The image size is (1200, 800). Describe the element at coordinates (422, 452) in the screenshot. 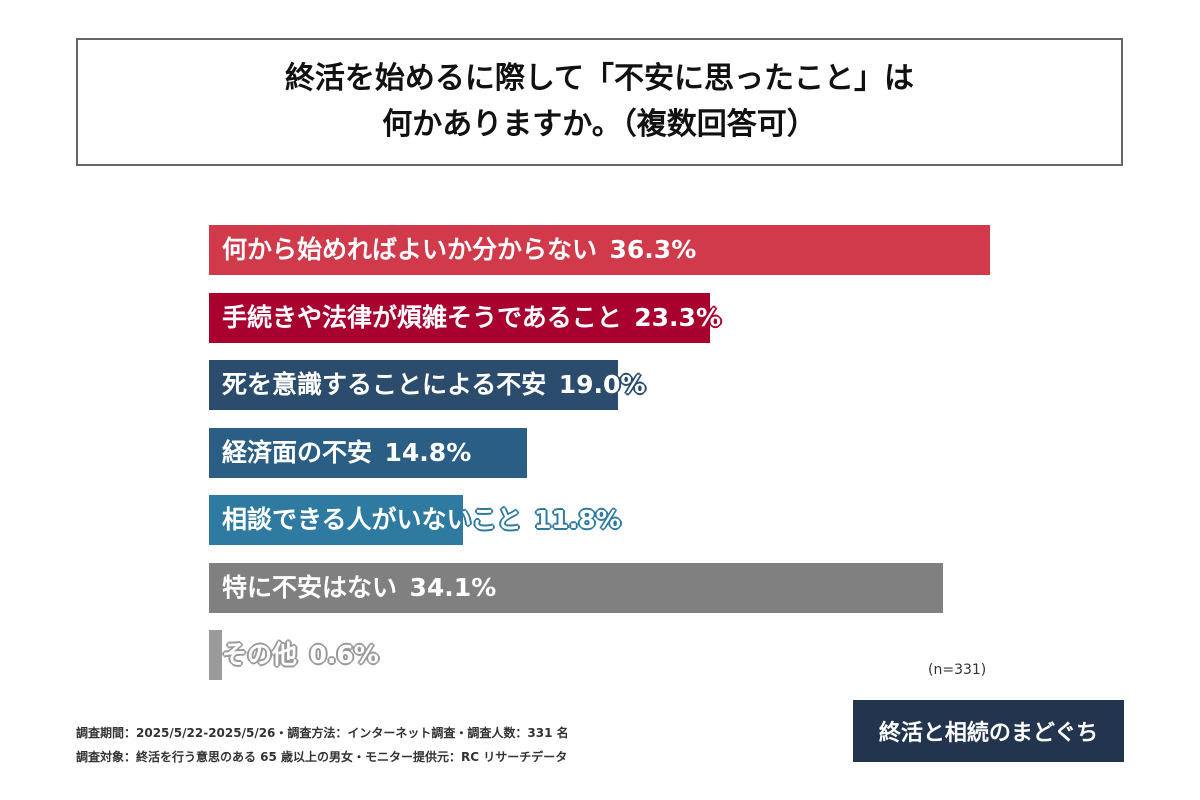

I see `value-label: 14.8%` at that location.